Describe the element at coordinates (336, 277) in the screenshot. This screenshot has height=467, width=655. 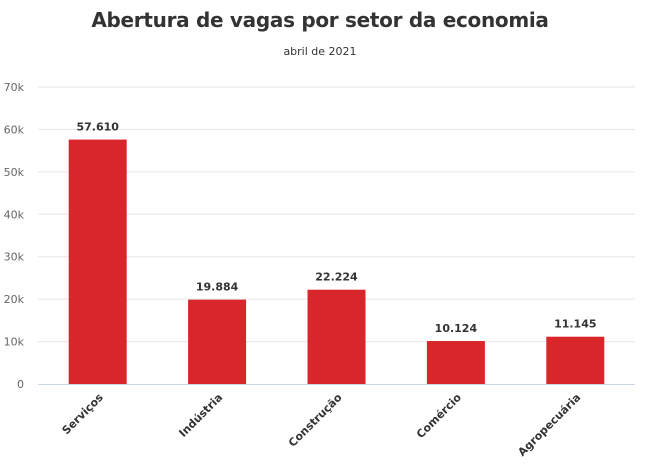
I see `data-label: 22.224` at that location.